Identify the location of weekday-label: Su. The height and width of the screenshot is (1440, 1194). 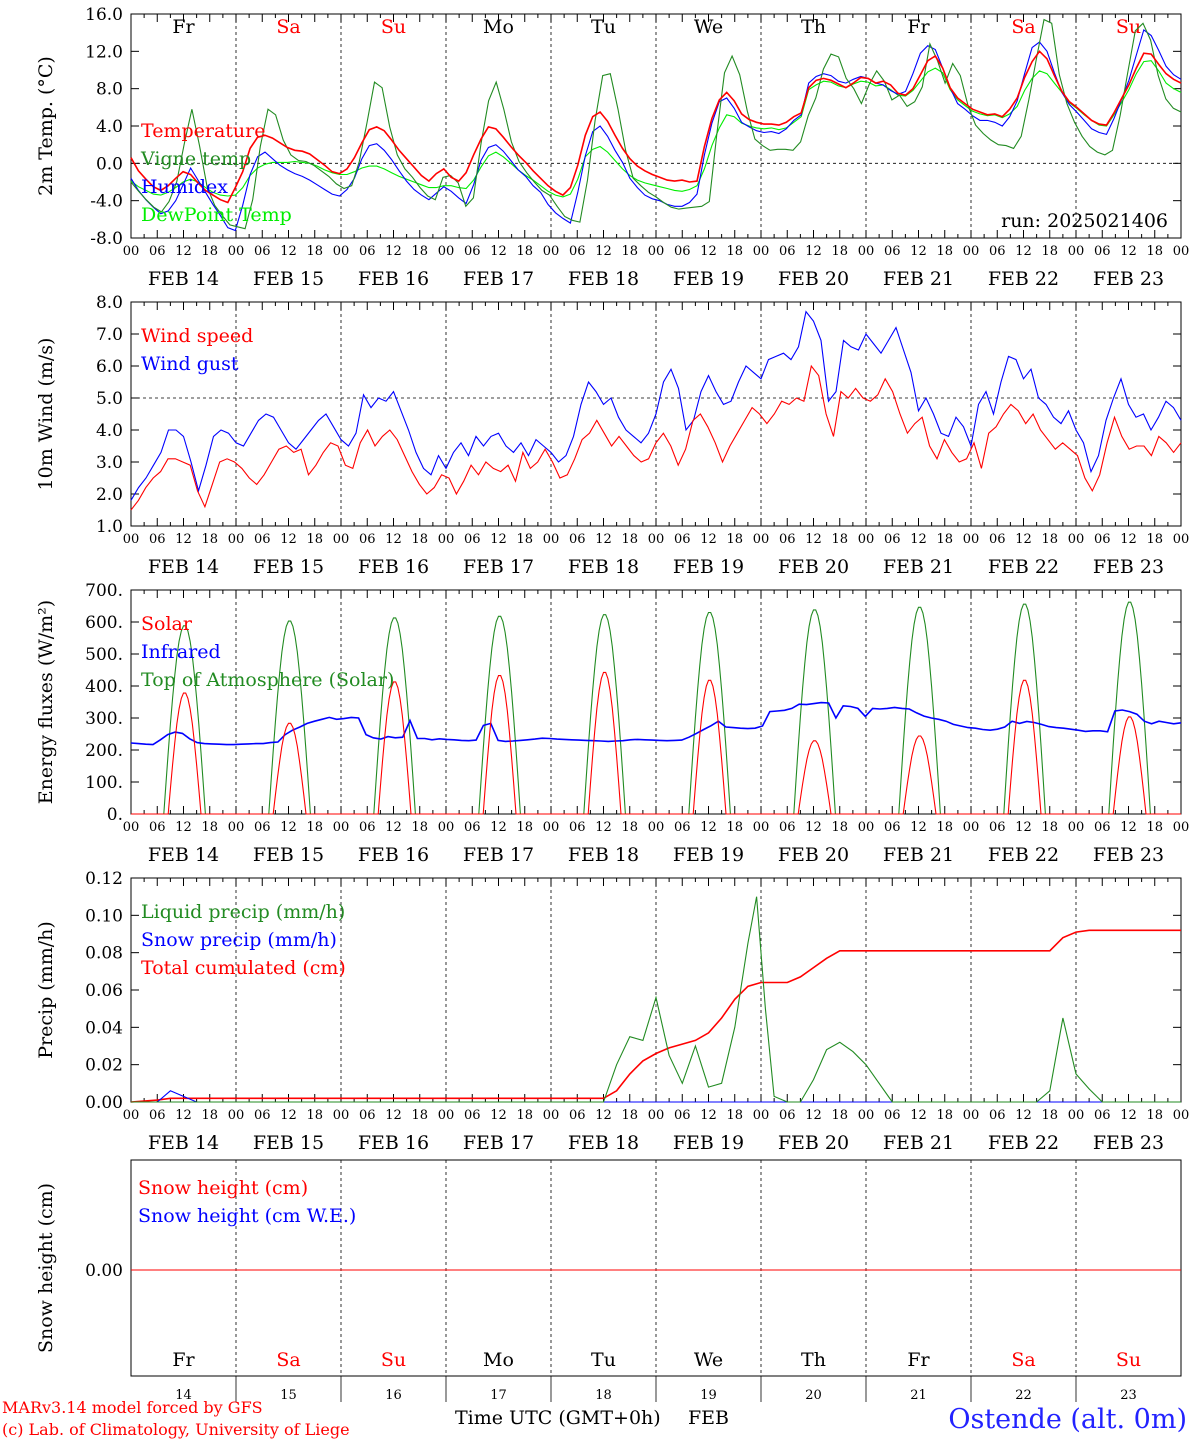
(393, 27).